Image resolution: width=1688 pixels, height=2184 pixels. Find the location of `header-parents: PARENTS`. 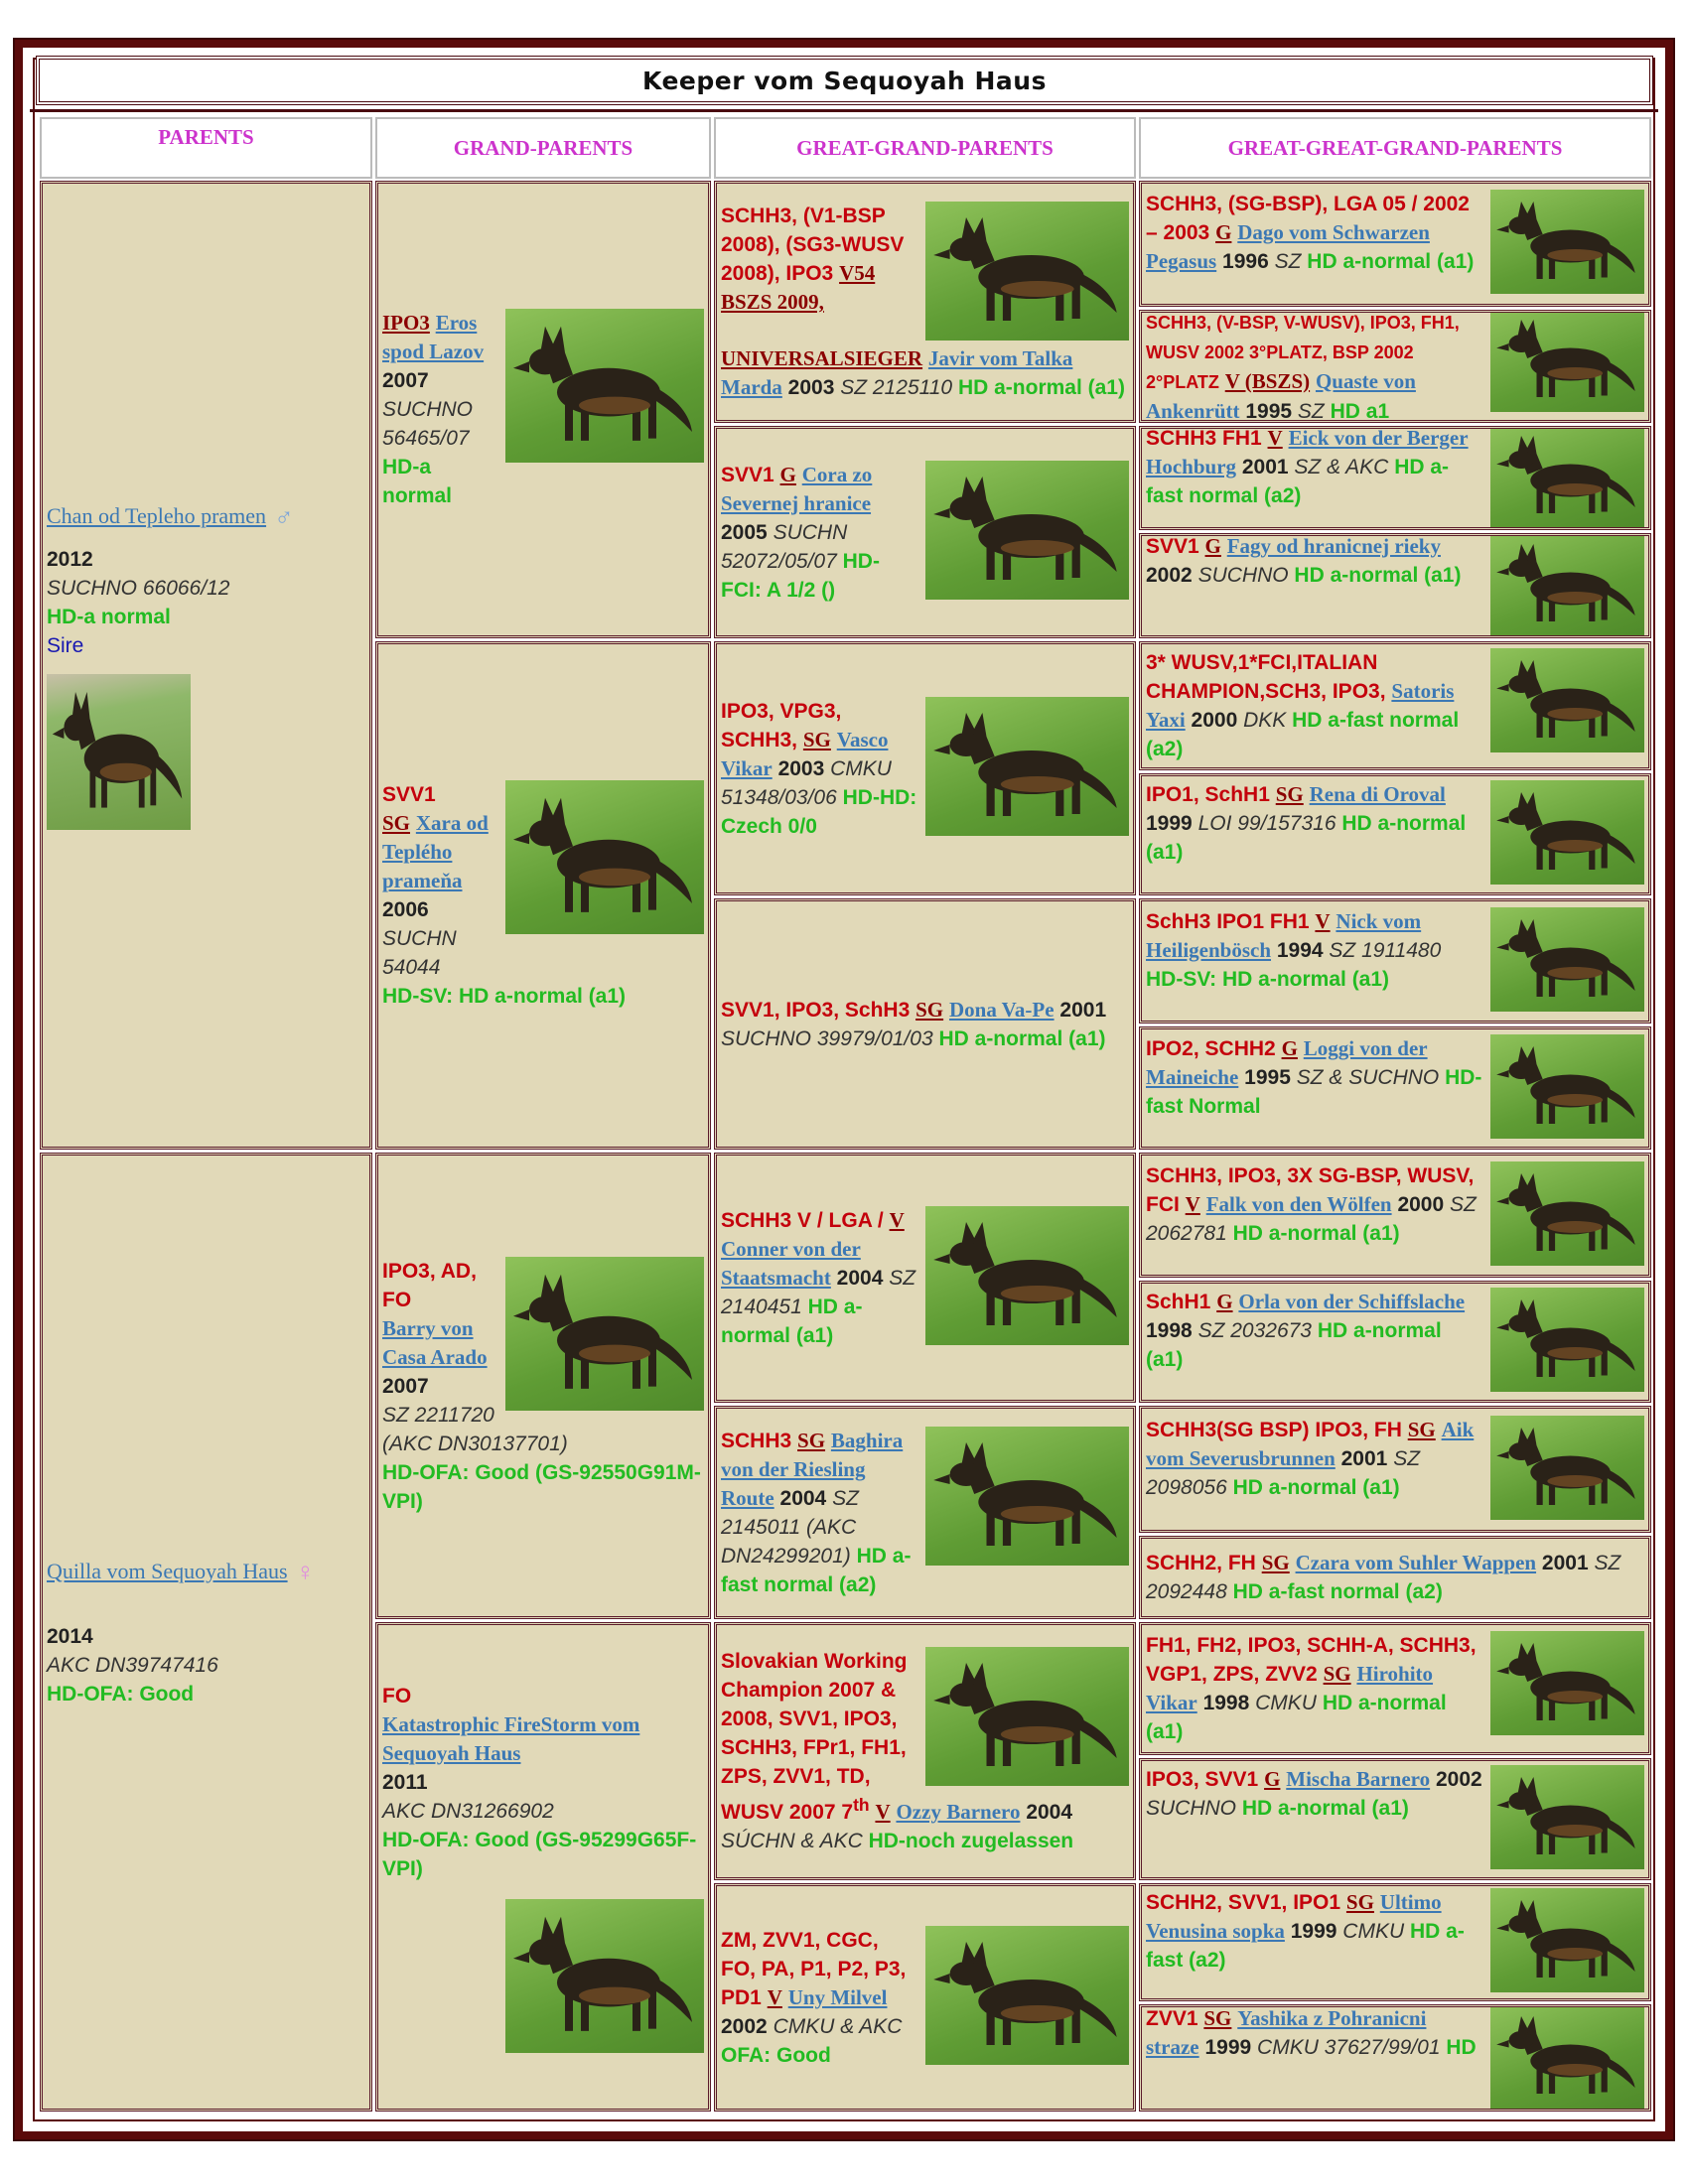

header-parents: PARENTS is located at coordinates (206, 148).